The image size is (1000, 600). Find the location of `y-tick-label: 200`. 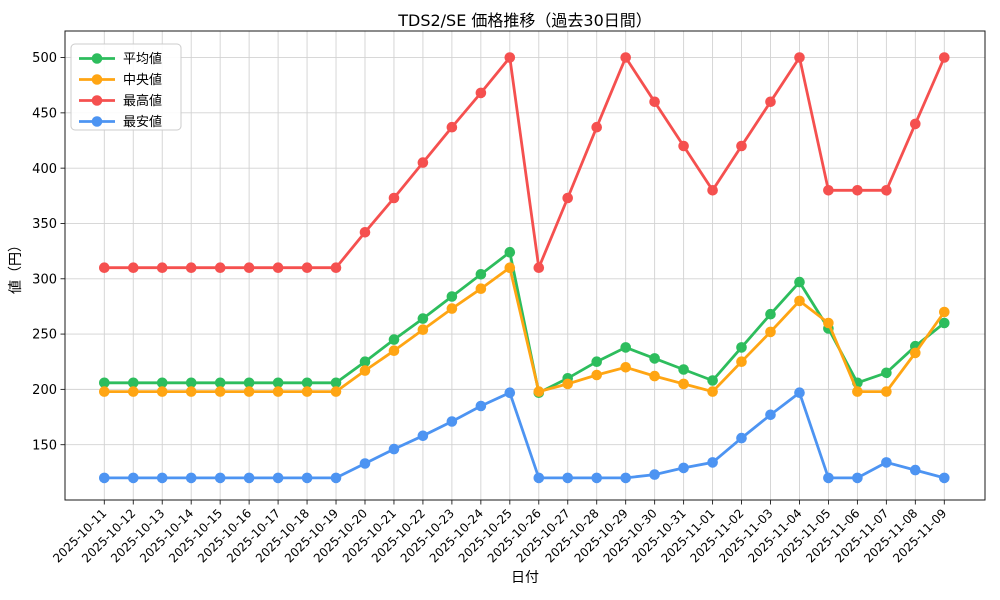

y-tick-label: 200 is located at coordinates (44, 390).